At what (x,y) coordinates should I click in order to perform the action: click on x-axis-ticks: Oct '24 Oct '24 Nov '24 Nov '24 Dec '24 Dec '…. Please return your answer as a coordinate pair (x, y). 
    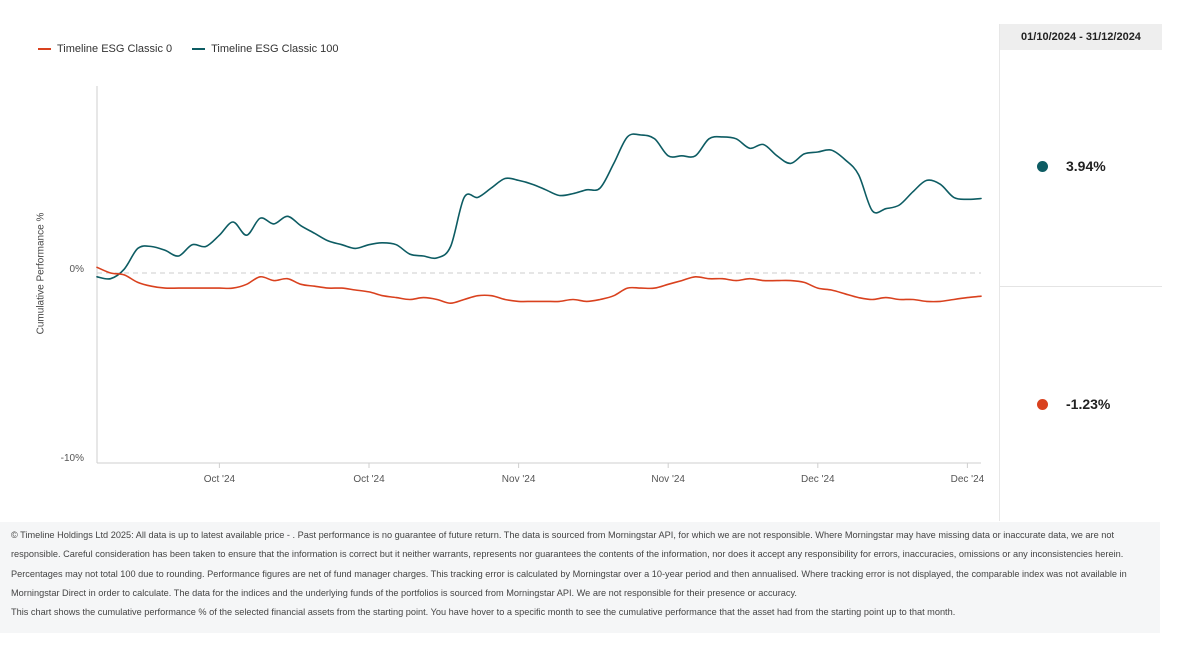
    Looking at the image, I should click on (594, 474).